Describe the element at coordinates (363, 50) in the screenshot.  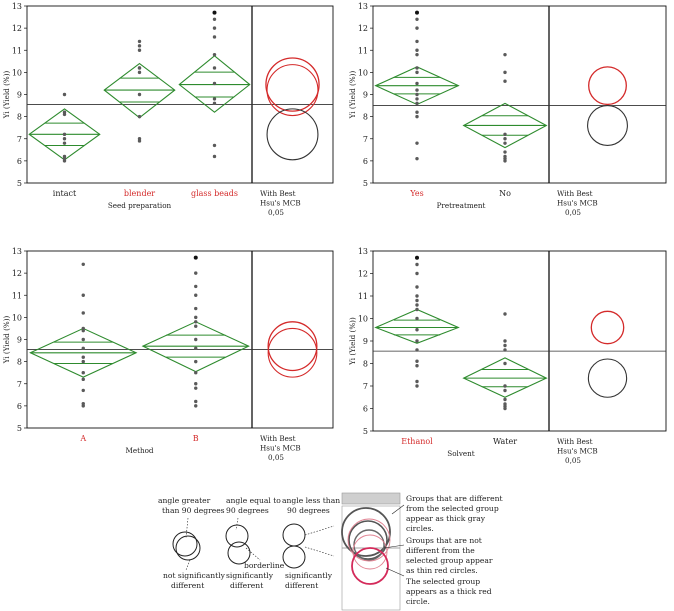
I see `y-tick-label: 11` at that location.